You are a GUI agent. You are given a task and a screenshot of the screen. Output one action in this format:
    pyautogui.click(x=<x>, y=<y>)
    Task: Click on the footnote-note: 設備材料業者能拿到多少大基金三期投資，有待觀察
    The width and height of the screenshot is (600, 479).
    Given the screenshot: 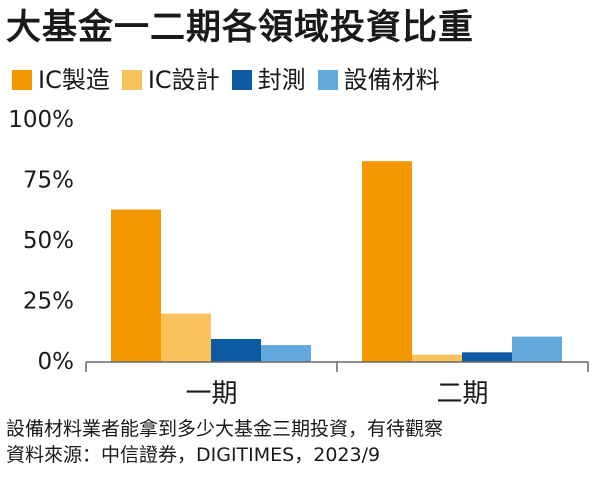 What is the action you would take?
    pyautogui.click(x=225, y=429)
    